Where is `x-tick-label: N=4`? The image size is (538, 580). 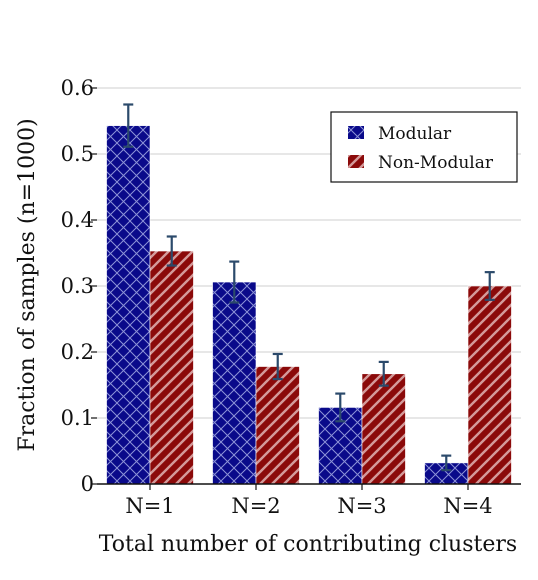
x-tick-label: N=4 is located at coordinates (467, 506).